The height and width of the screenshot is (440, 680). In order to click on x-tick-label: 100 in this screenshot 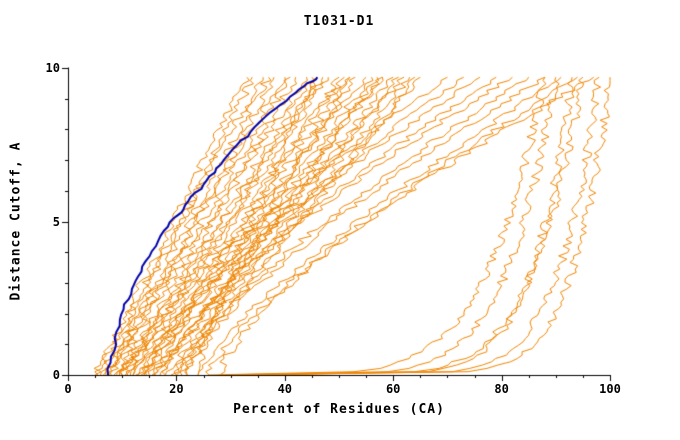, I will do `click(610, 389)`.